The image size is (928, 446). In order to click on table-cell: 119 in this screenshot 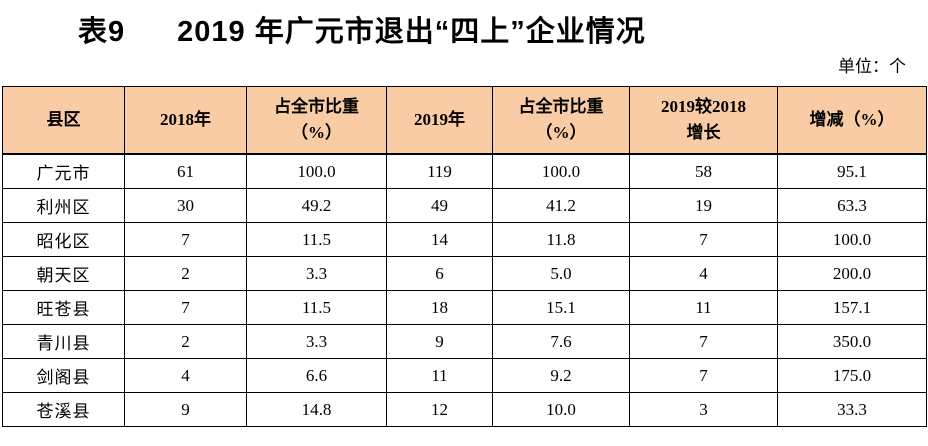, I will do `click(439, 171)`.